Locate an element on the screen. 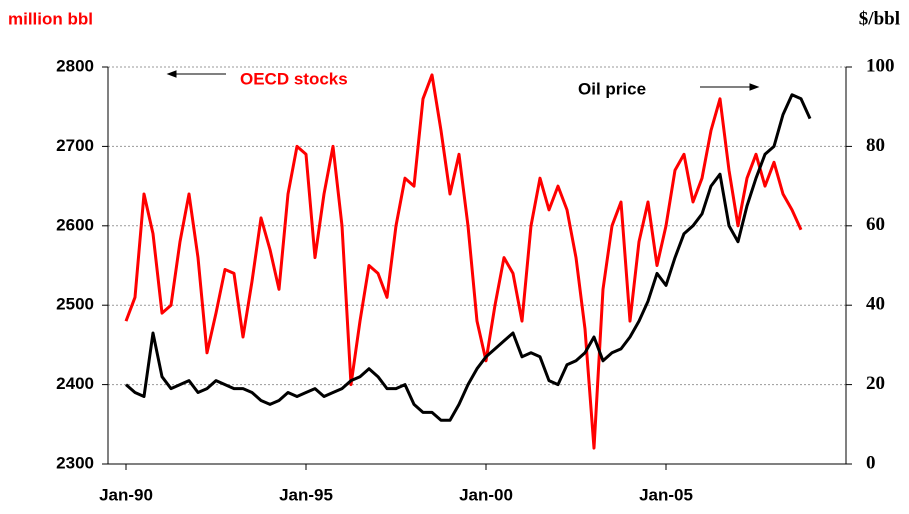 This screenshot has width=909, height=514. y2-tick-label: 80 is located at coordinates (875, 145).